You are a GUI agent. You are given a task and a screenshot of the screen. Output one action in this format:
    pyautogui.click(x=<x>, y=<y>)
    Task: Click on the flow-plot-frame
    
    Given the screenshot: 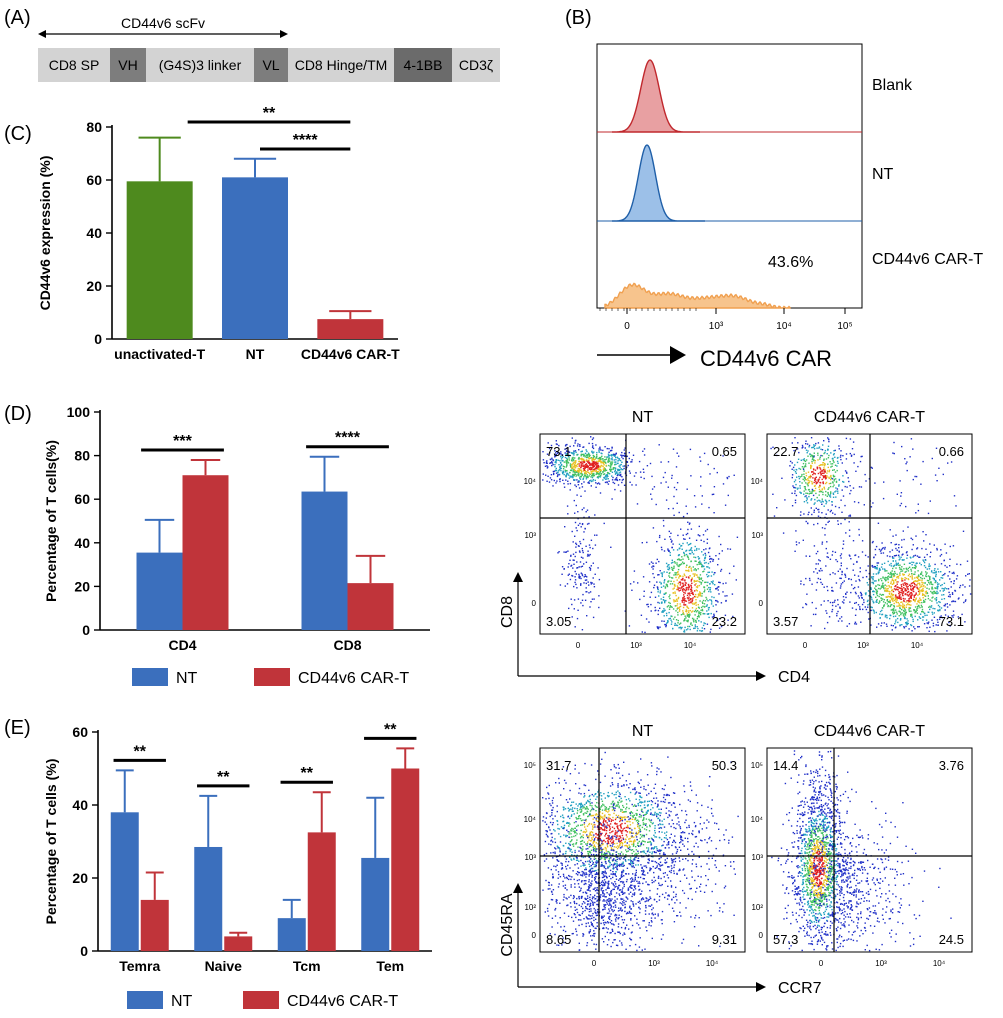 What is the action you would take?
    pyautogui.click(x=642, y=850)
    